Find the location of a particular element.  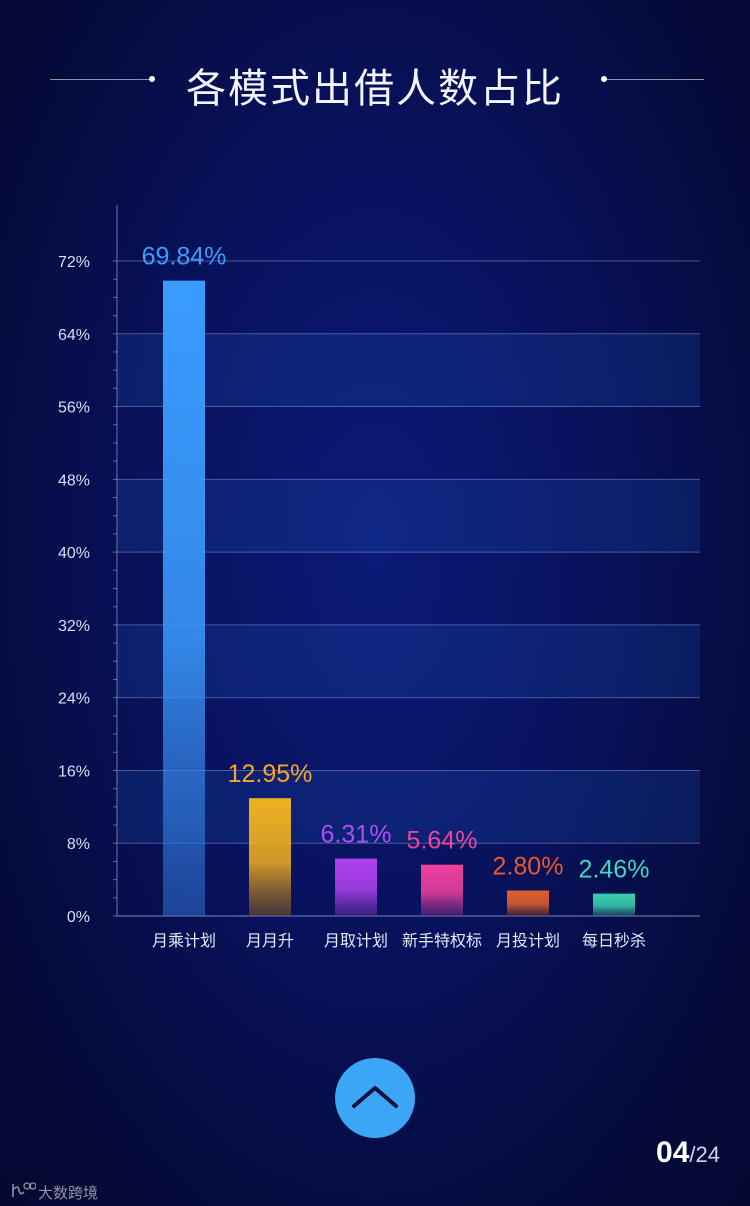

x-tick-label: 月投计划 is located at coordinates (528, 940).